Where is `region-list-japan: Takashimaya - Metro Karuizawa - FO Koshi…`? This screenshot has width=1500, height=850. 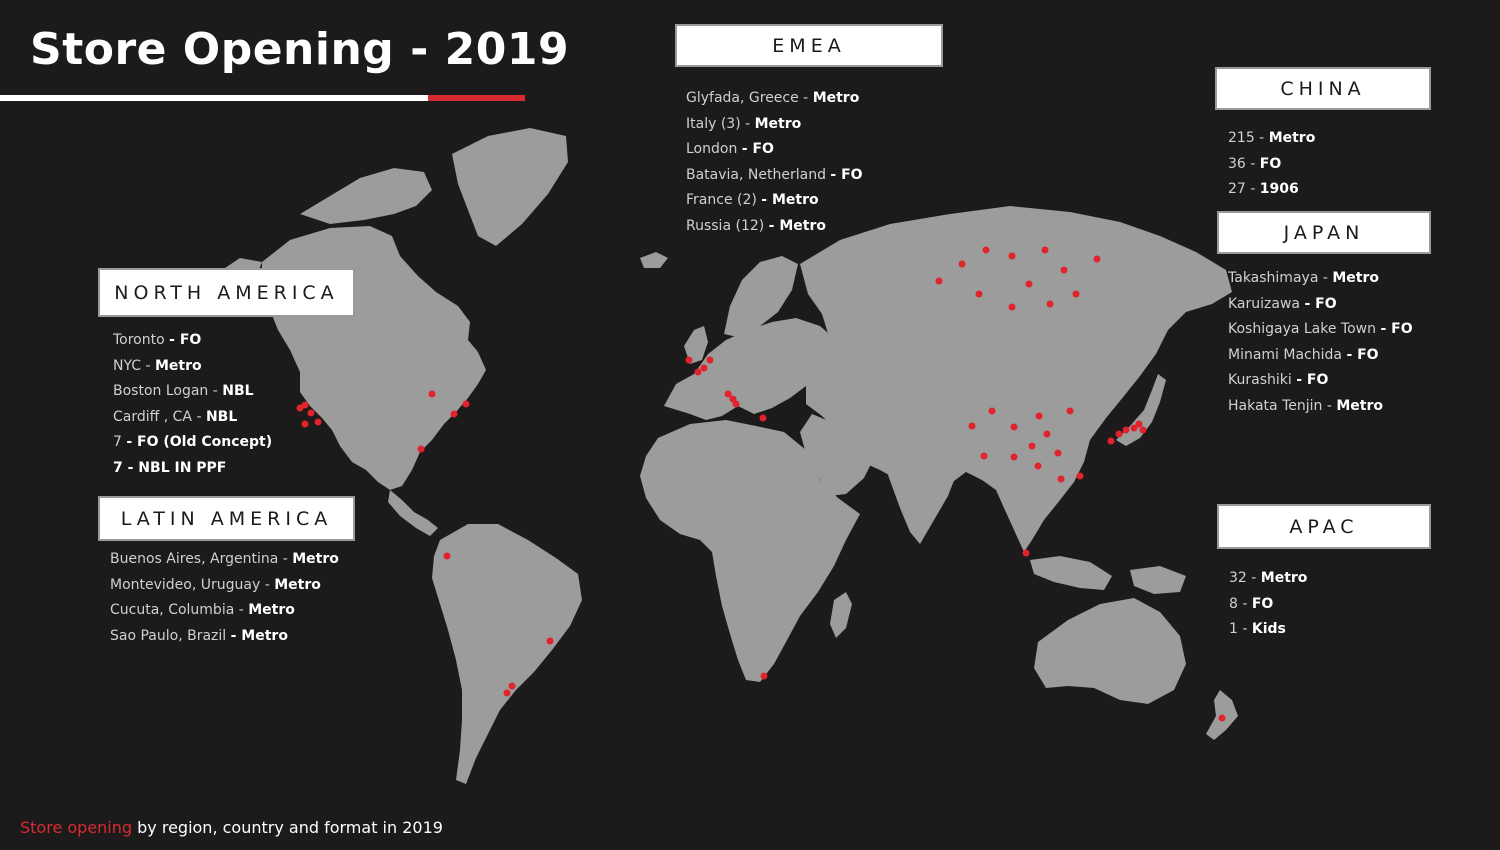
region-list-japan: Takashimaya - Metro Karuizawa - FO Koshi… is located at coordinates (1320, 342).